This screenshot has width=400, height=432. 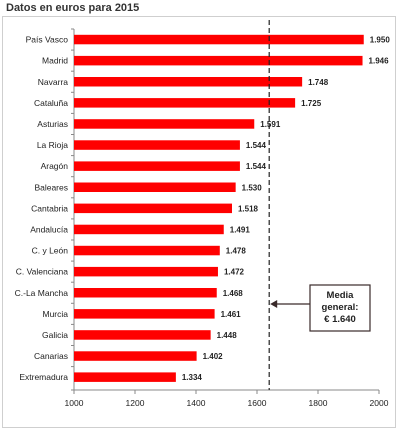 I want to click on category-label: País Vasco, so click(x=47, y=40).